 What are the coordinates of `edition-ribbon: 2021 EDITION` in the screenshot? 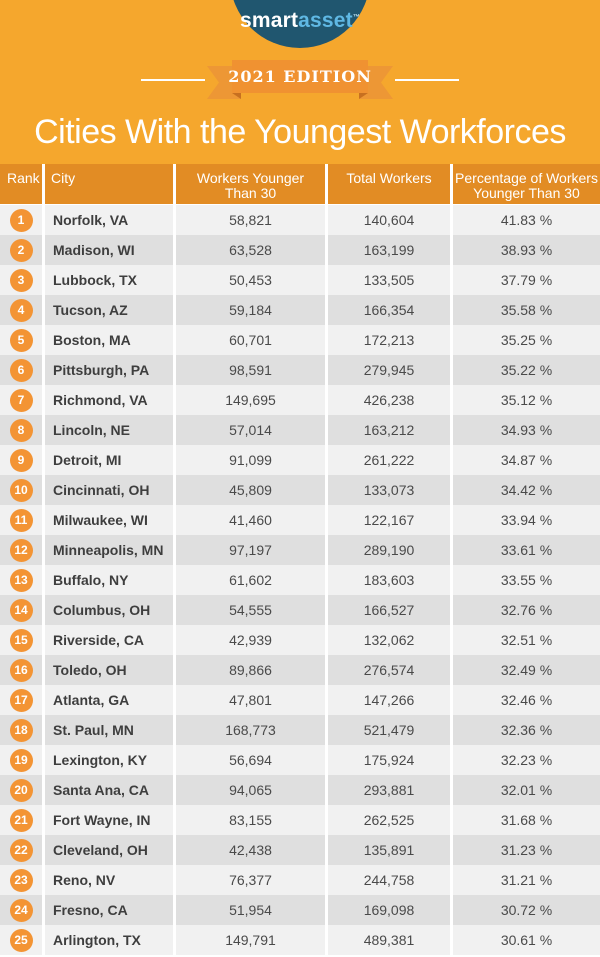 It's located at (299, 76).